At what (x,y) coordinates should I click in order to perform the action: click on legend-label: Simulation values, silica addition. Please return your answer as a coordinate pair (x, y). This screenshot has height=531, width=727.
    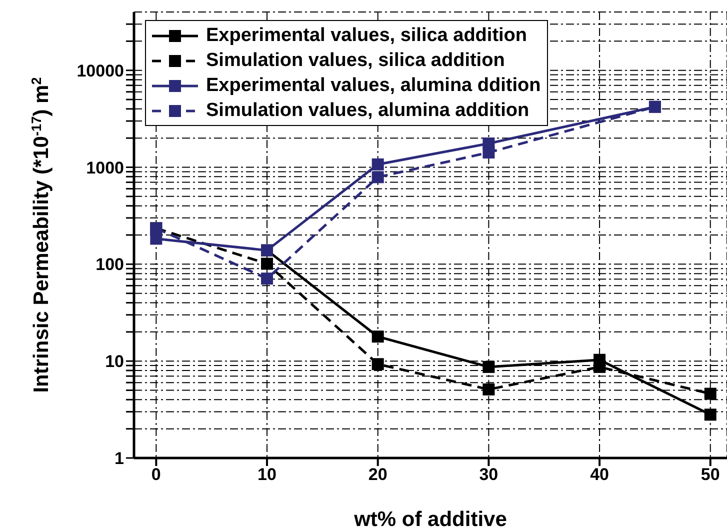
    Looking at the image, I should click on (355, 61).